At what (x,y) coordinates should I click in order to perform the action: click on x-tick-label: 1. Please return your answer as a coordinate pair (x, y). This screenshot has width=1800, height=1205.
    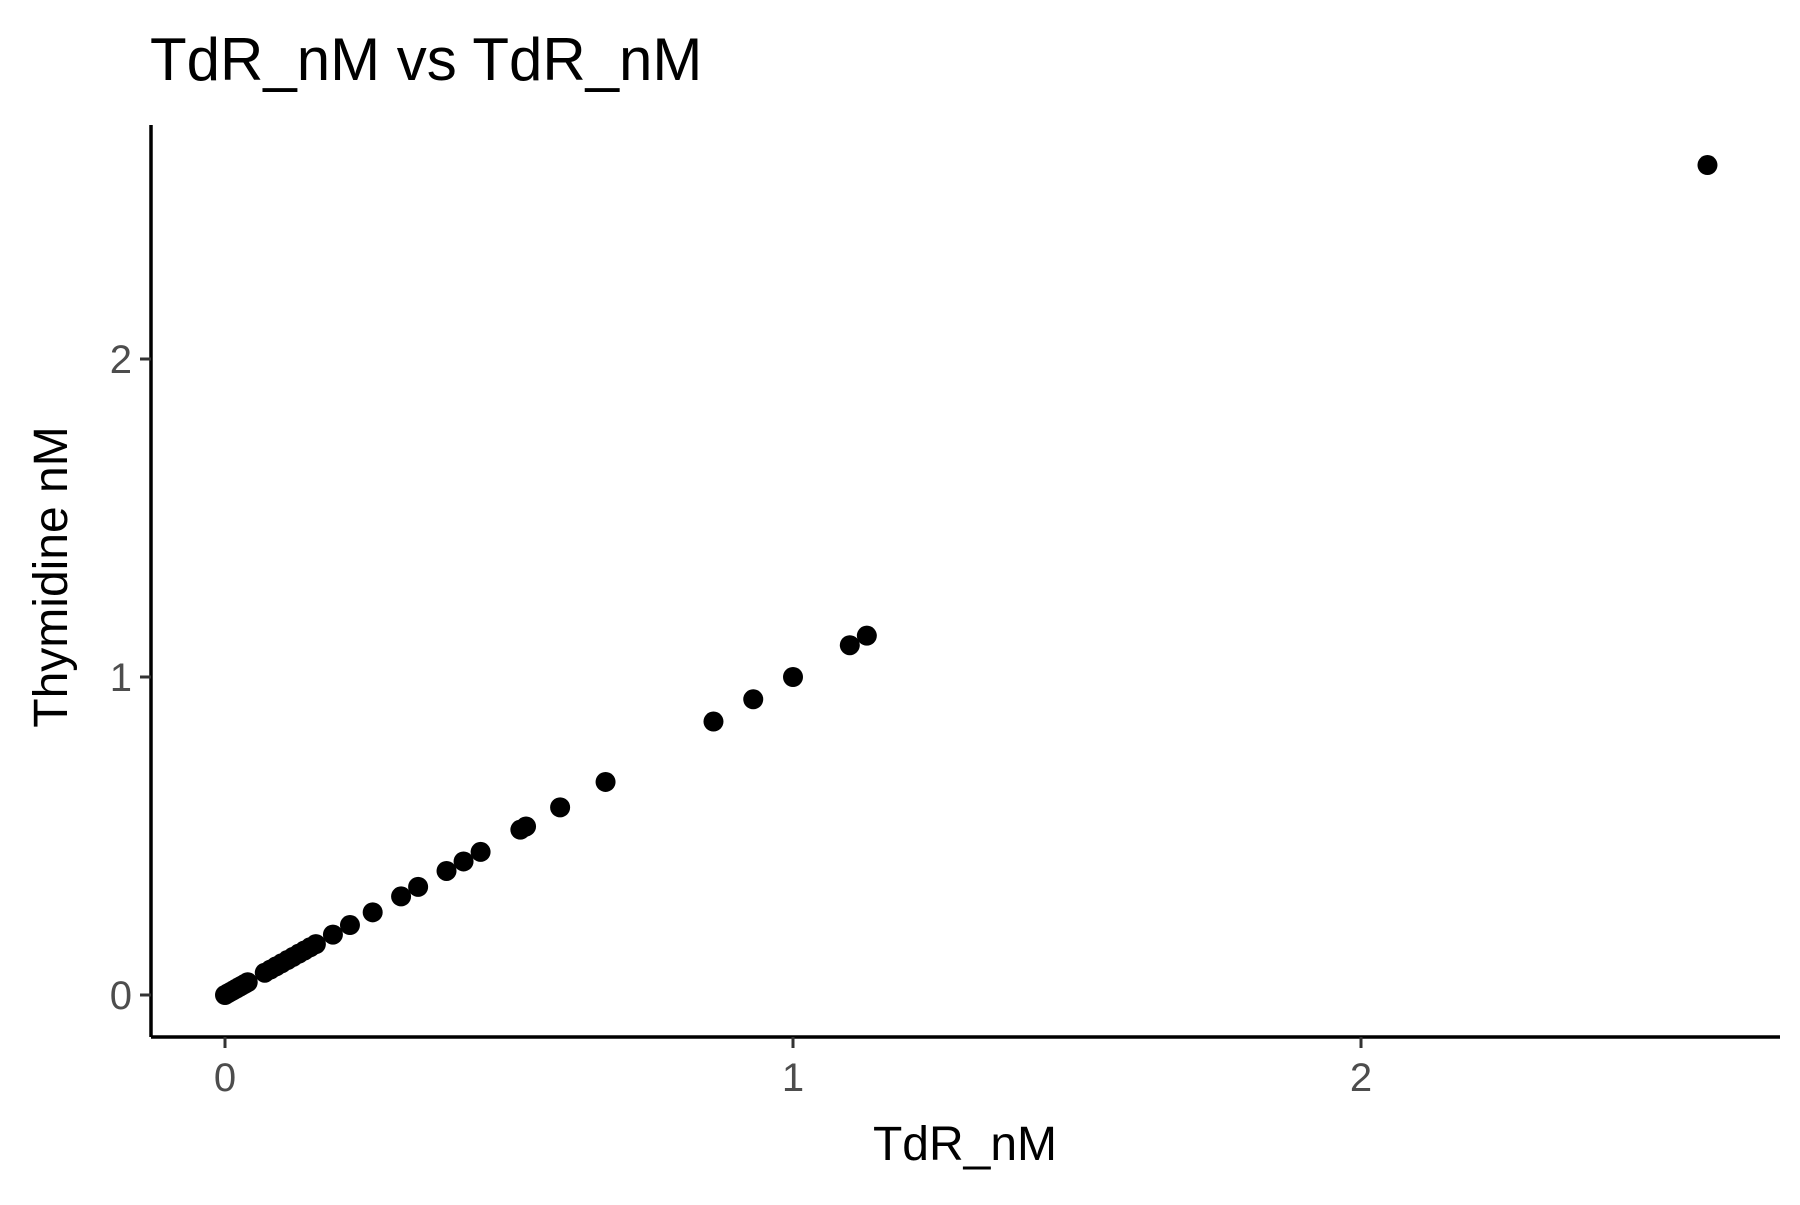
    Looking at the image, I should click on (793, 1078).